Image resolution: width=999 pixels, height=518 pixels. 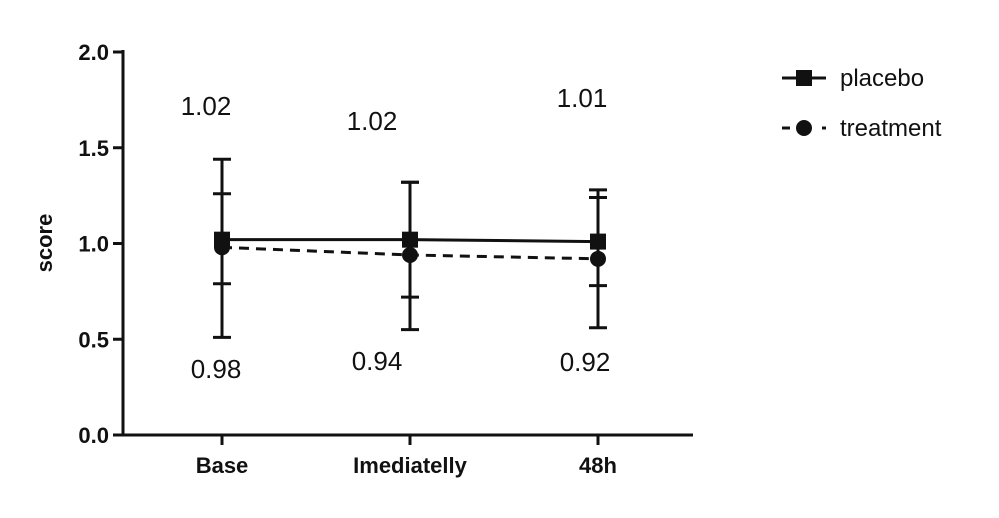 I want to click on y-axis-label: score, so click(x=44, y=243).